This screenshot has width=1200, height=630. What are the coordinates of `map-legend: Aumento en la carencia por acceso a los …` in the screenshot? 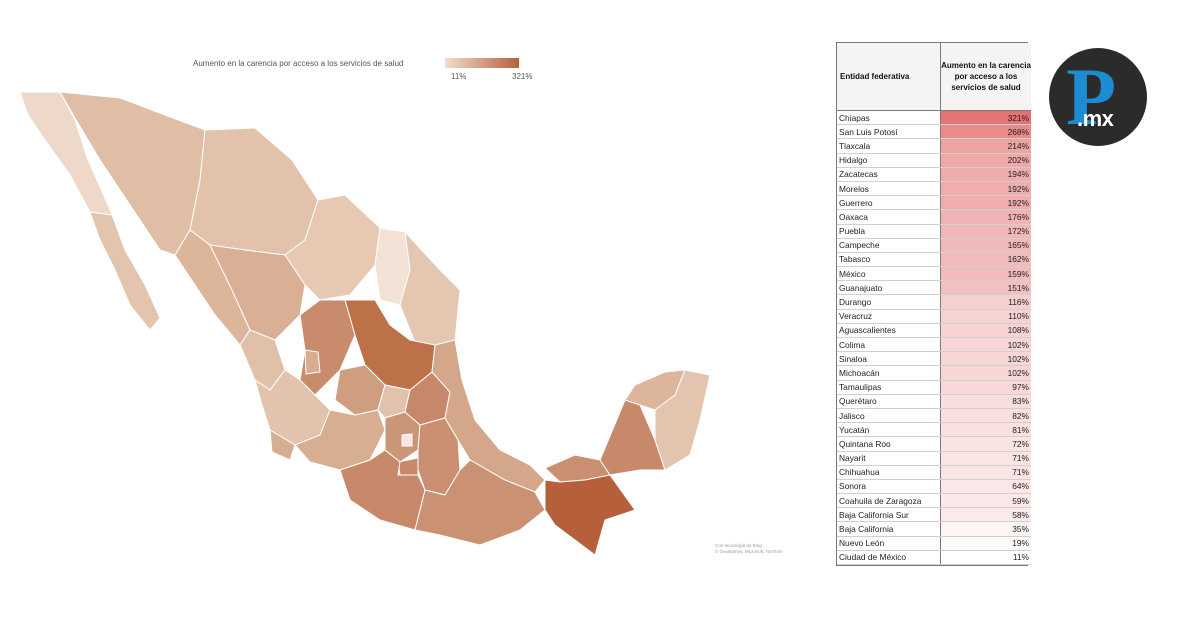 It's located at (368, 73).